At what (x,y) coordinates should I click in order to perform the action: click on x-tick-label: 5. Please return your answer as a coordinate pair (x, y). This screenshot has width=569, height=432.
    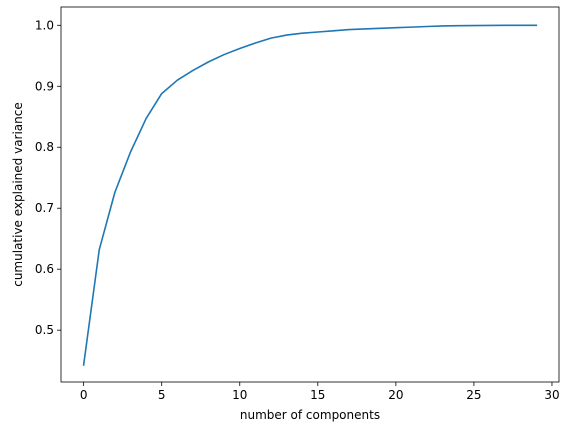
    Looking at the image, I should click on (162, 395).